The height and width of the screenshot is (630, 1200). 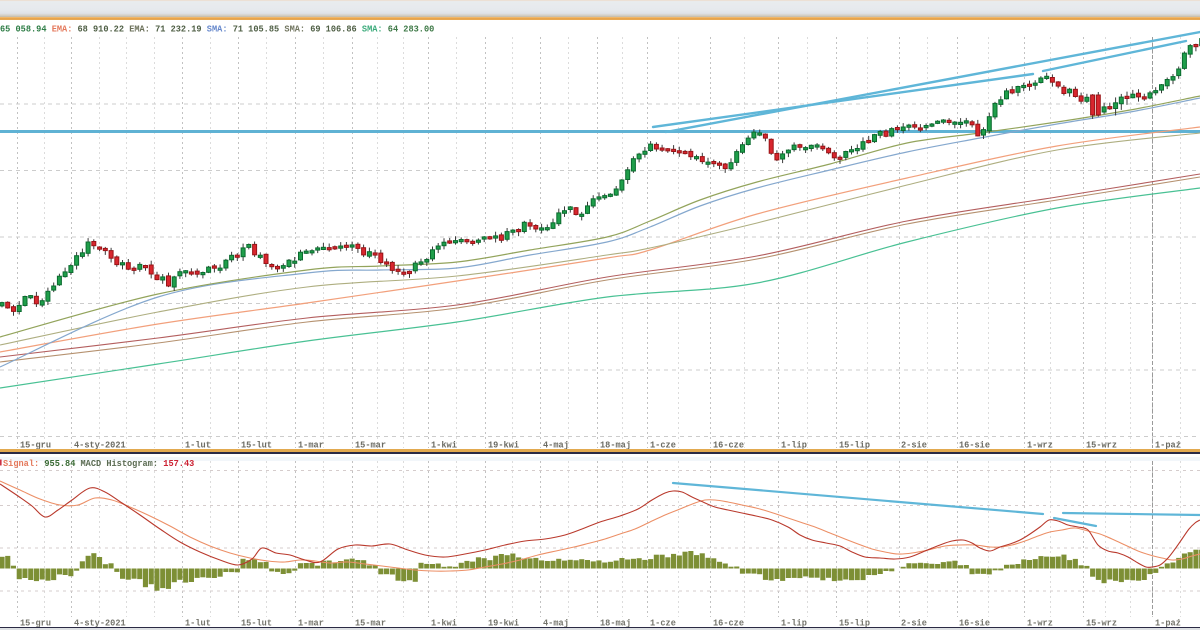 What do you see at coordinates (21, 463) in the screenshot?
I see `svg-text: Signal:` at bounding box center [21, 463].